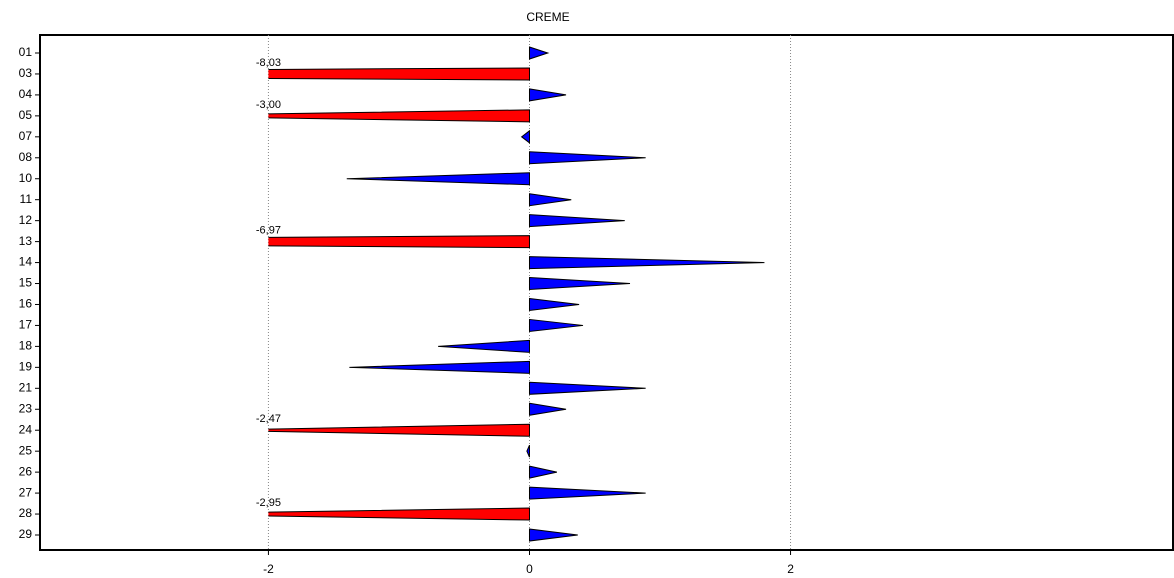 The image size is (1174, 578). I want to click on x-tick-label: 0, so click(529, 569).